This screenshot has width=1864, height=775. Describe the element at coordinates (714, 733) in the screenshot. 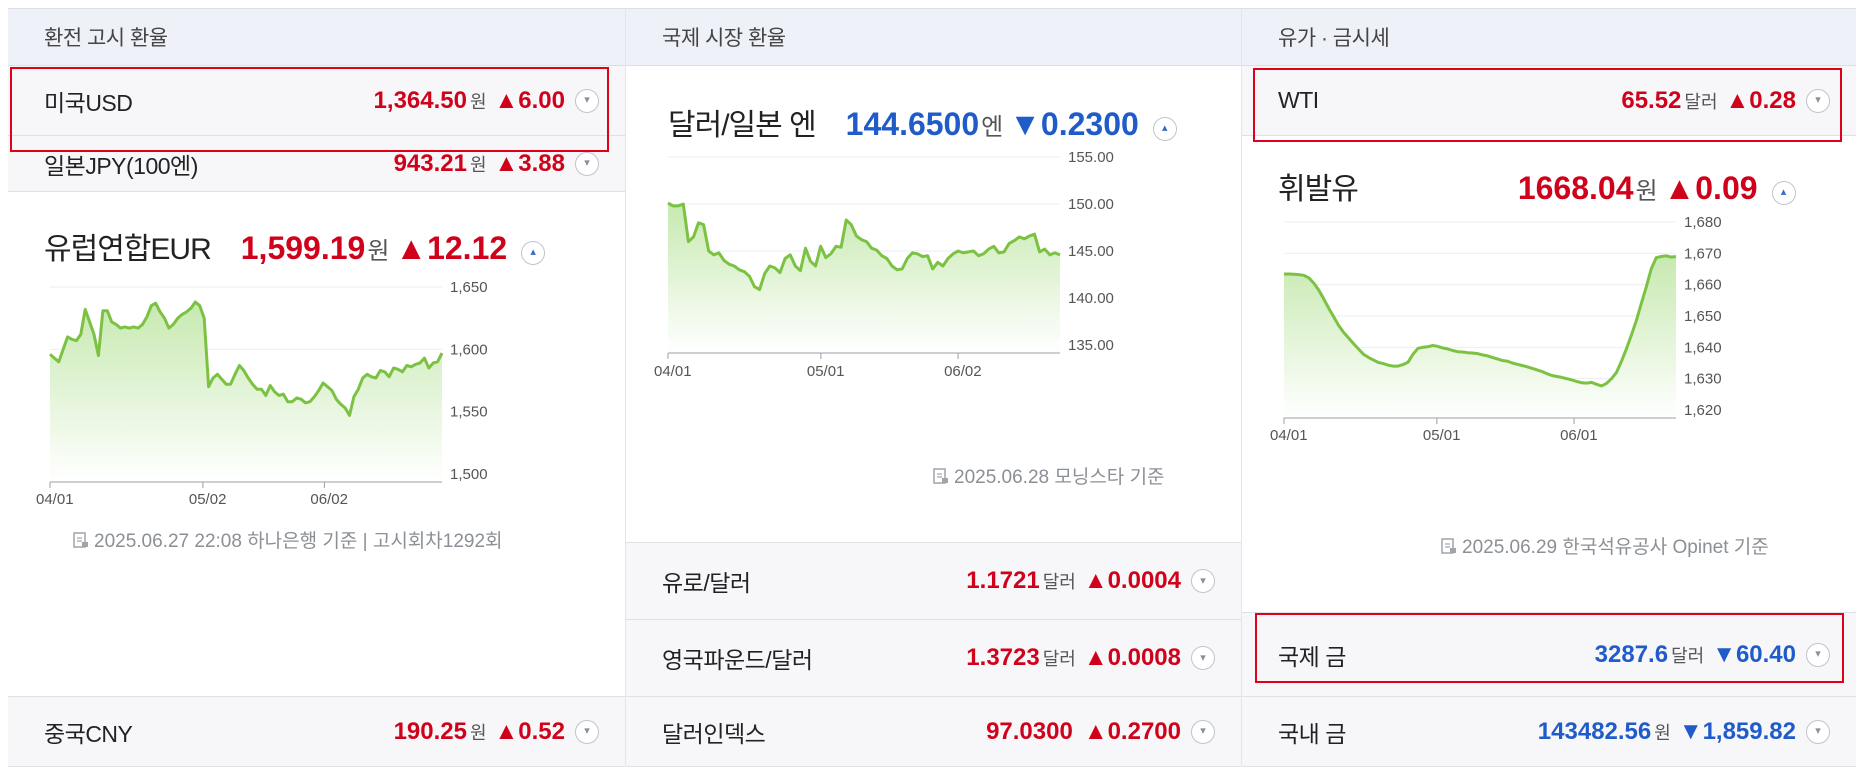

I see `pair-name: 달러인덱스` at that location.